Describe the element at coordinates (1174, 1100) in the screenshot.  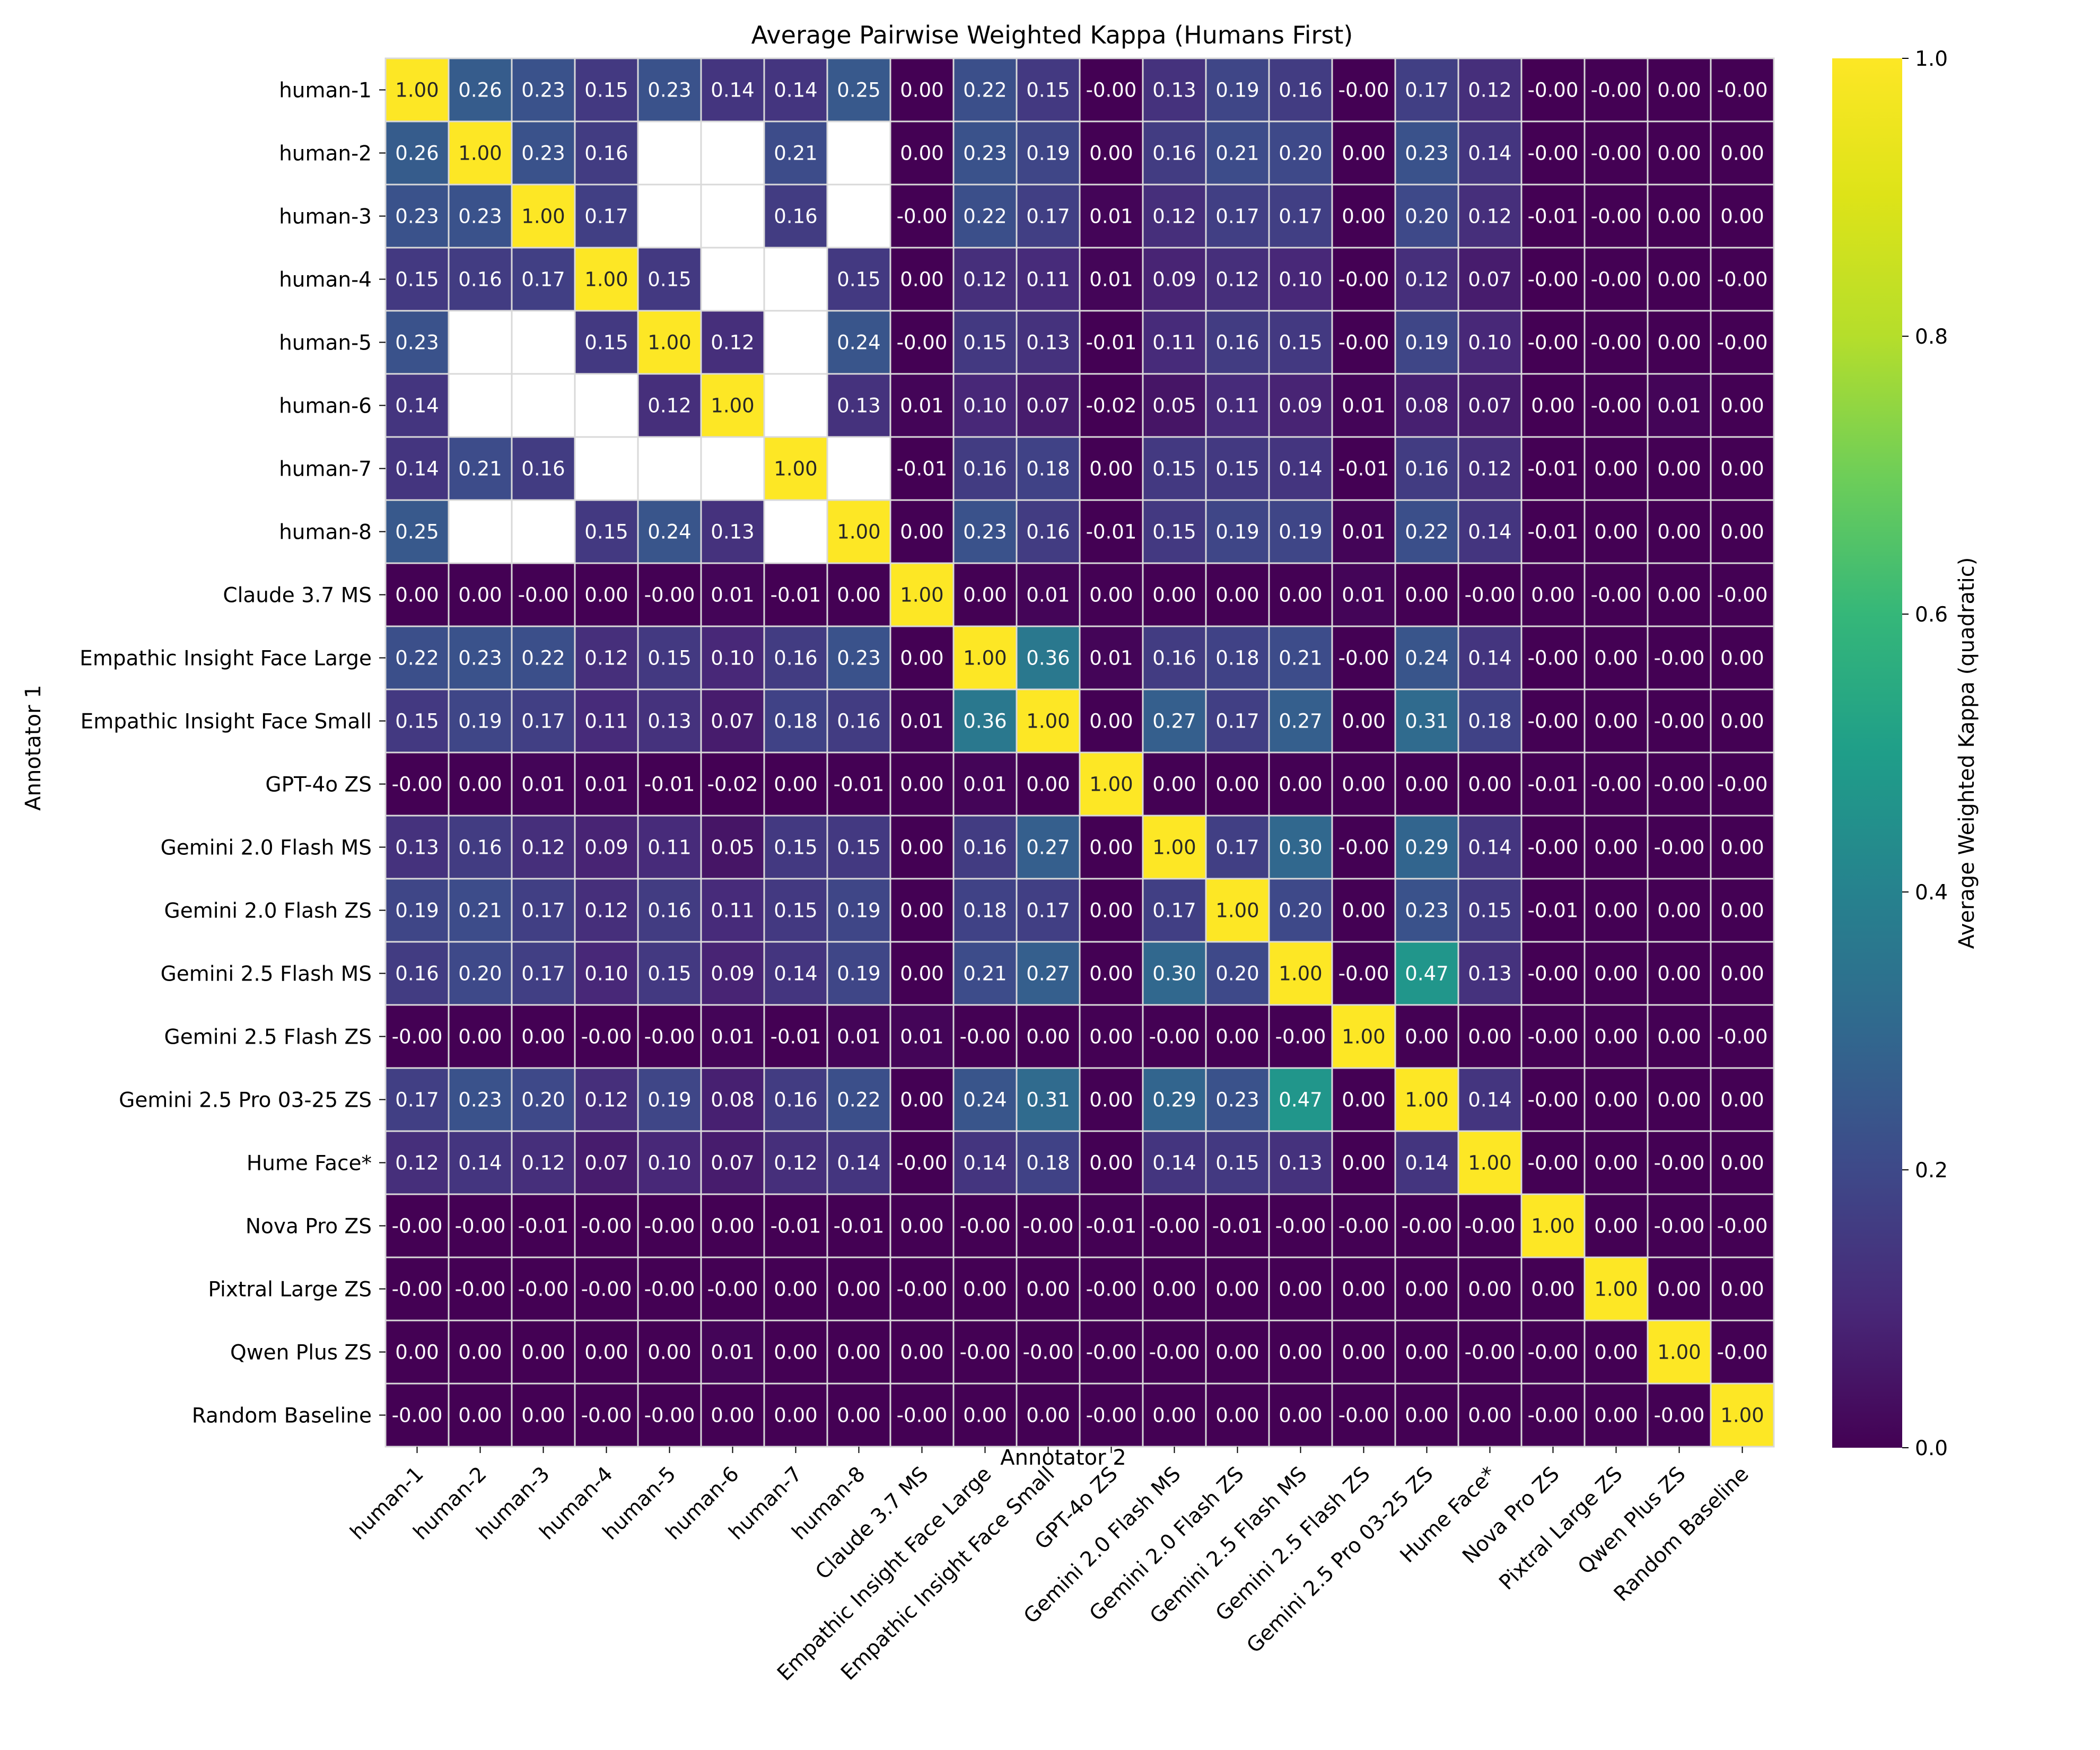
I see `heatmap-cell-value: 0.29` at that location.